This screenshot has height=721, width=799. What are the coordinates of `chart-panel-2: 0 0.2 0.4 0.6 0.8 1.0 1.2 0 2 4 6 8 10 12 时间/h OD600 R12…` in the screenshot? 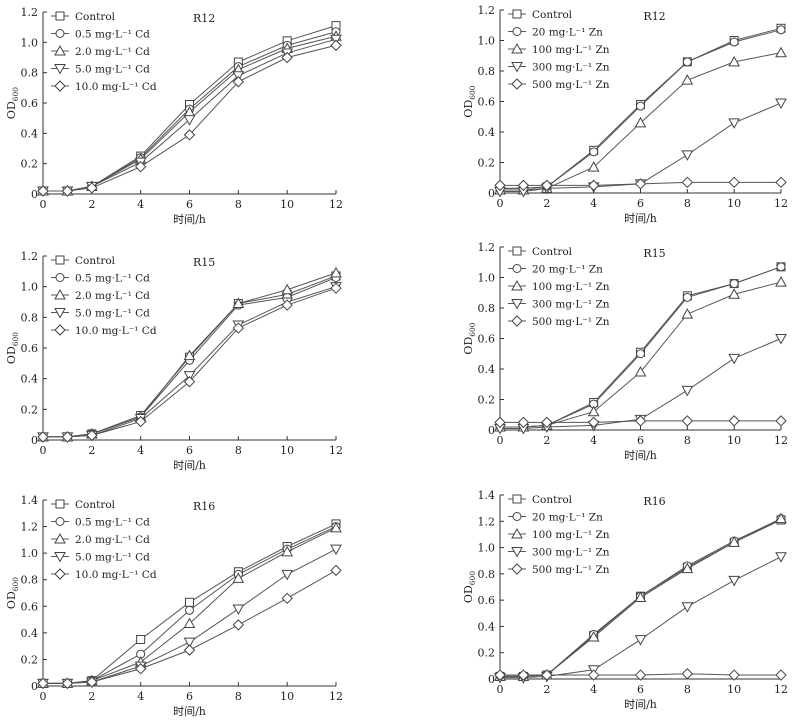 It's located at (625, 114).